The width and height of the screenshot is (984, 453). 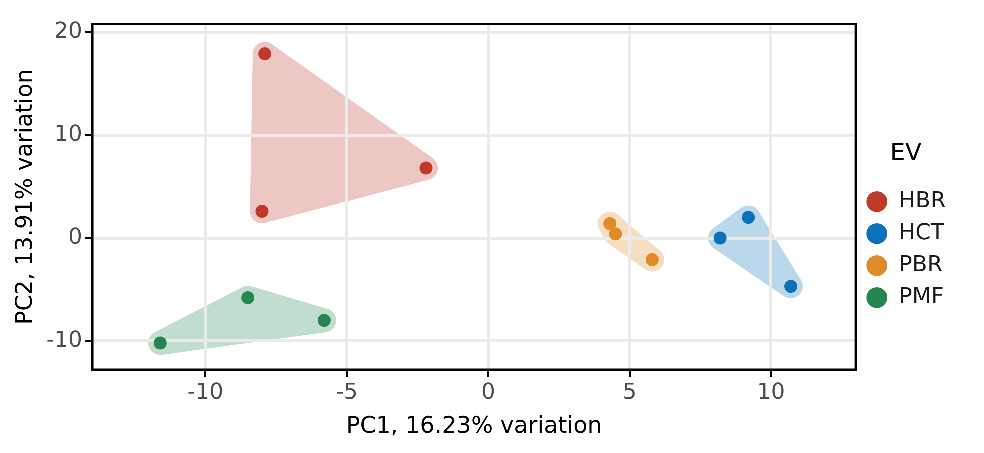 I want to click on x-axis-title: PC1, 16.23% variation, so click(x=474, y=426).